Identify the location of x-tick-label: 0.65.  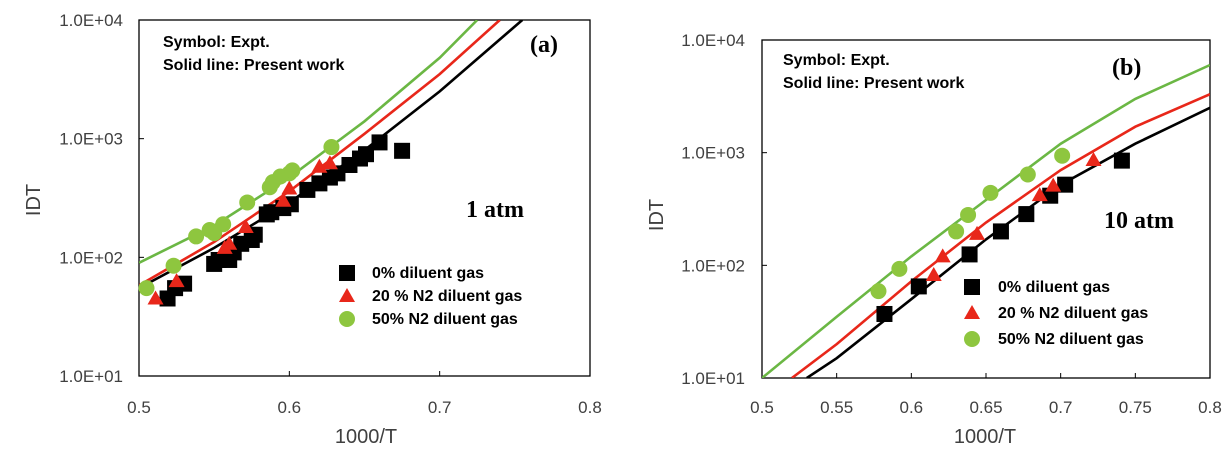
(985, 407).